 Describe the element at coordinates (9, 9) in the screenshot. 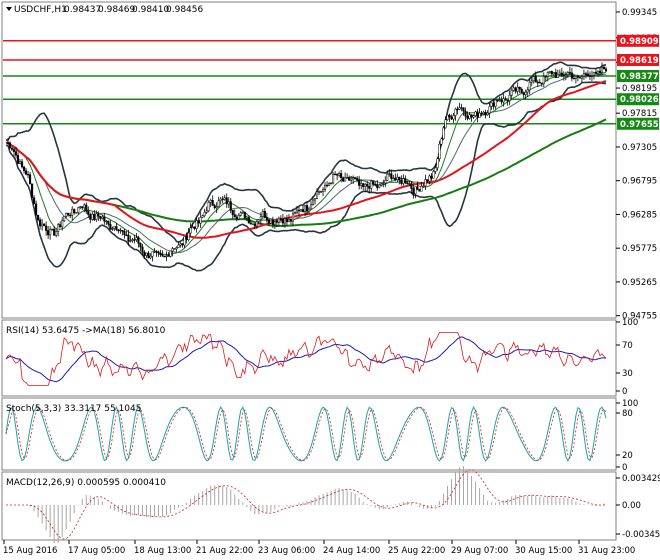

I see `dropdown-icon` at that location.